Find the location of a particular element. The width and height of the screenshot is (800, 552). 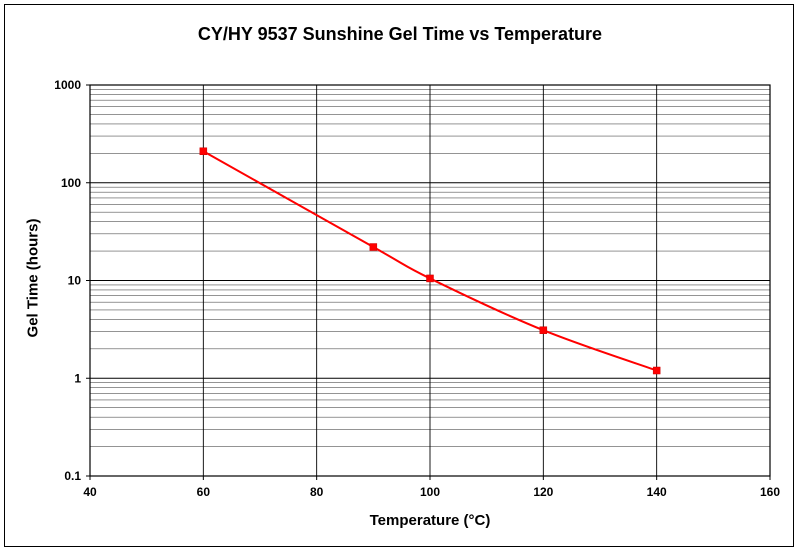

y-tick-label: 0.1 is located at coordinates (72, 476).